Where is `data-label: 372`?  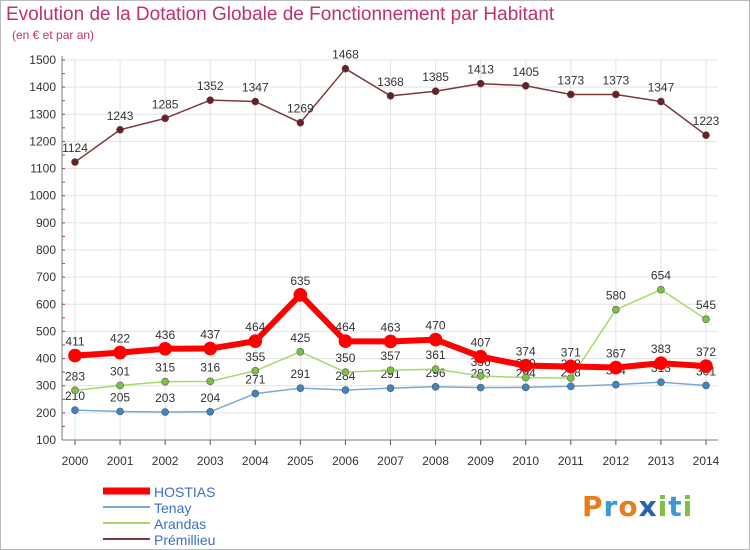 data-label: 372 is located at coordinates (706, 352).